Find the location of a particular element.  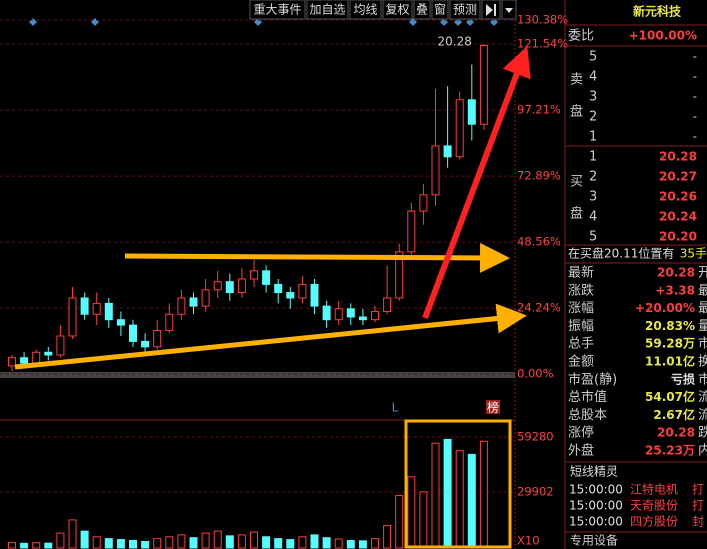

marker-box is located at coordinates (493, 407).